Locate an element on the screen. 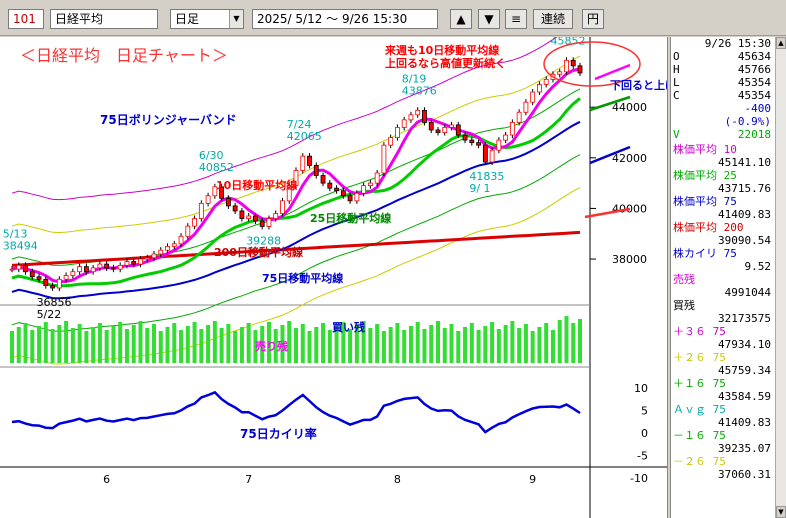 The image size is (786, 518). panel-band-label: ＋１６ 75 is located at coordinates (699, 383).